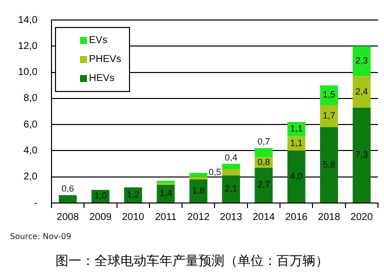  What do you see at coordinates (192, 261) in the screenshot?
I see `text: 图一：全球电动车年产量预测（单位：百万辆）` at bounding box center [192, 261].